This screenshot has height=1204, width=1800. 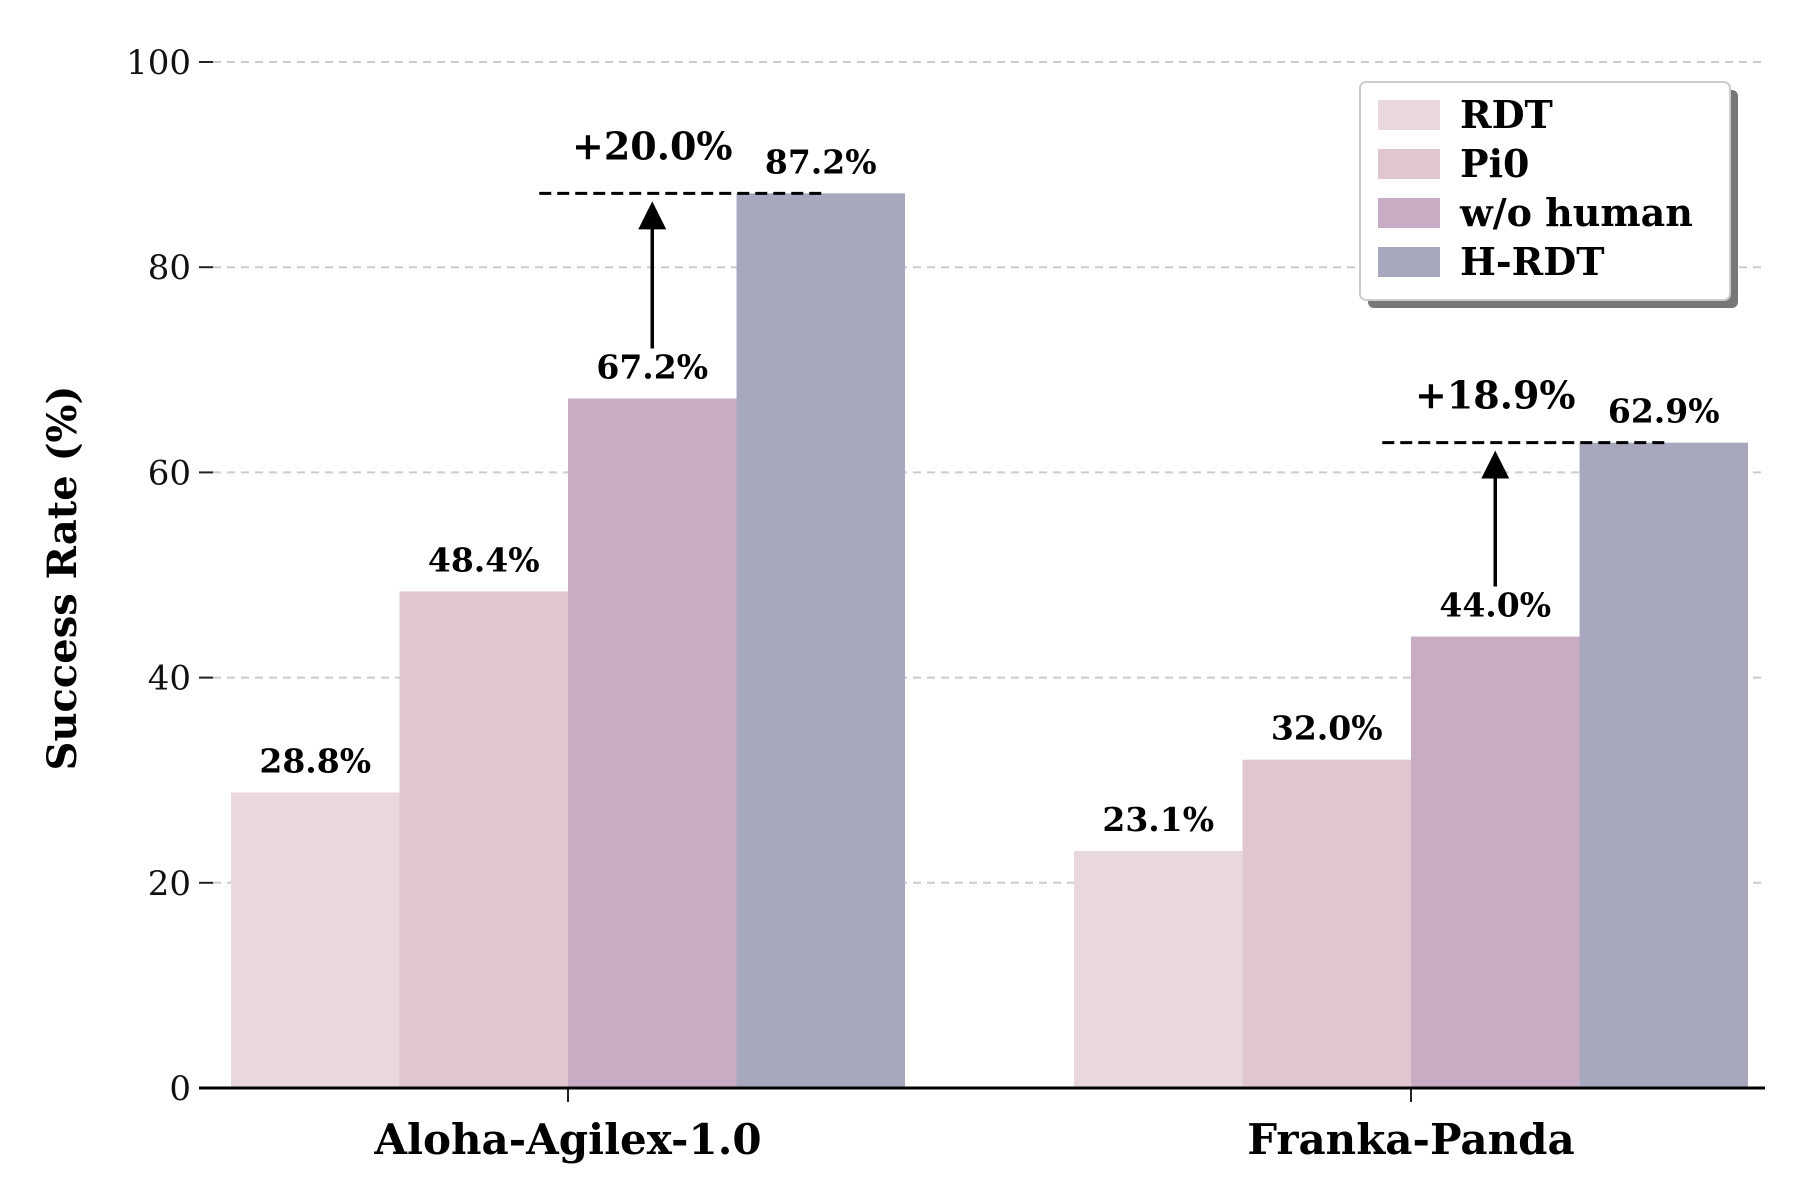 What do you see at coordinates (652, 145) in the screenshot?
I see `improvement-label: +20.0%` at bounding box center [652, 145].